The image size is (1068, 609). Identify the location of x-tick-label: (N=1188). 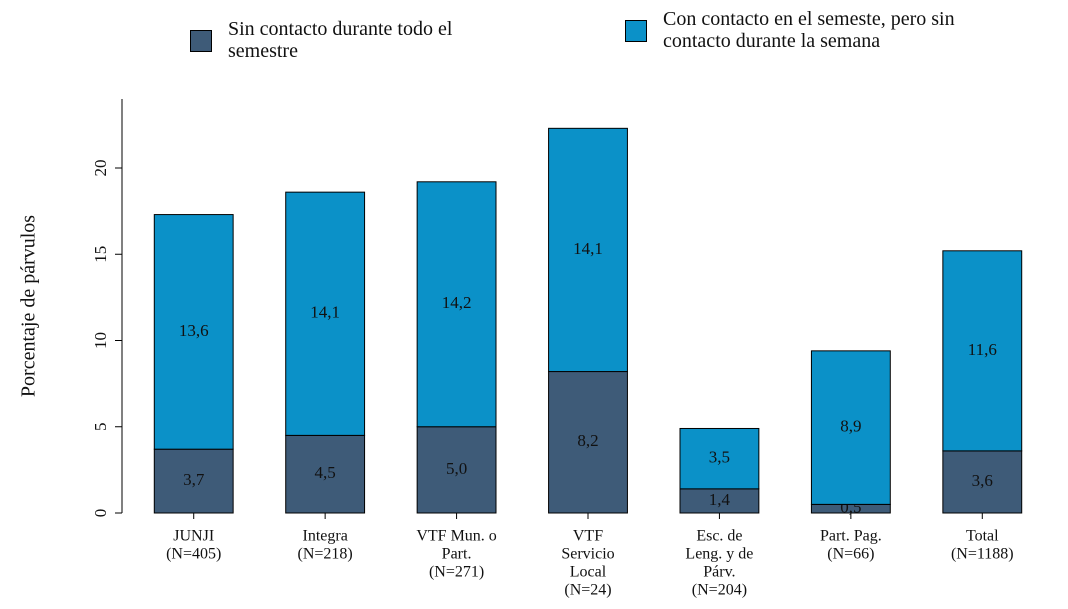
(982, 554).